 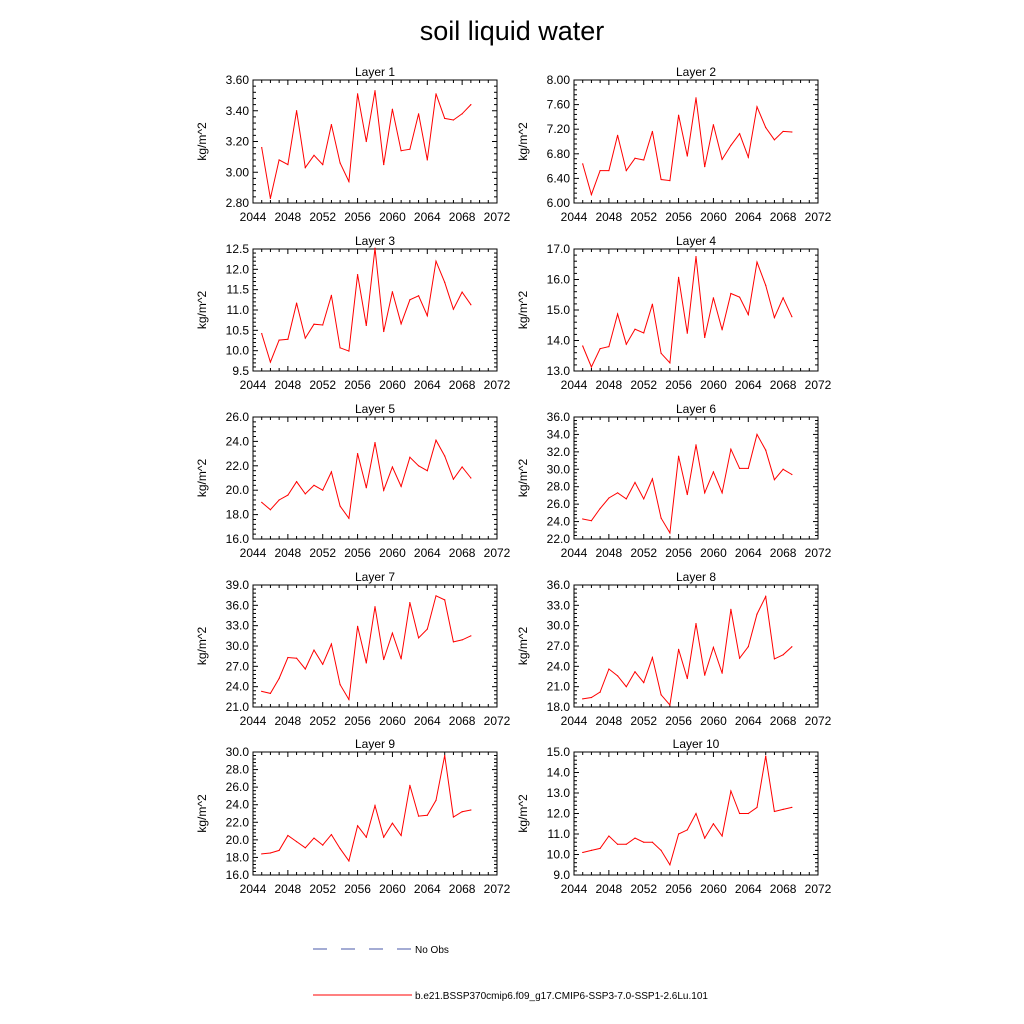 What do you see at coordinates (559, 434) in the screenshot?
I see `y-tick-label: 34.0` at bounding box center [559, 434].